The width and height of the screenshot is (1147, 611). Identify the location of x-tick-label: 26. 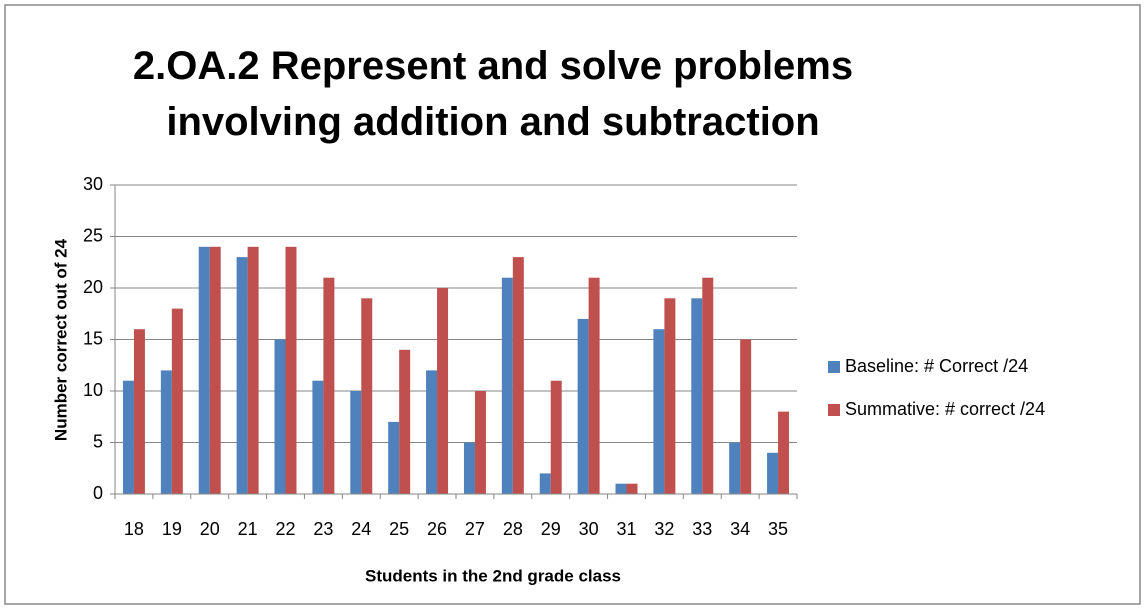
(437, 529).